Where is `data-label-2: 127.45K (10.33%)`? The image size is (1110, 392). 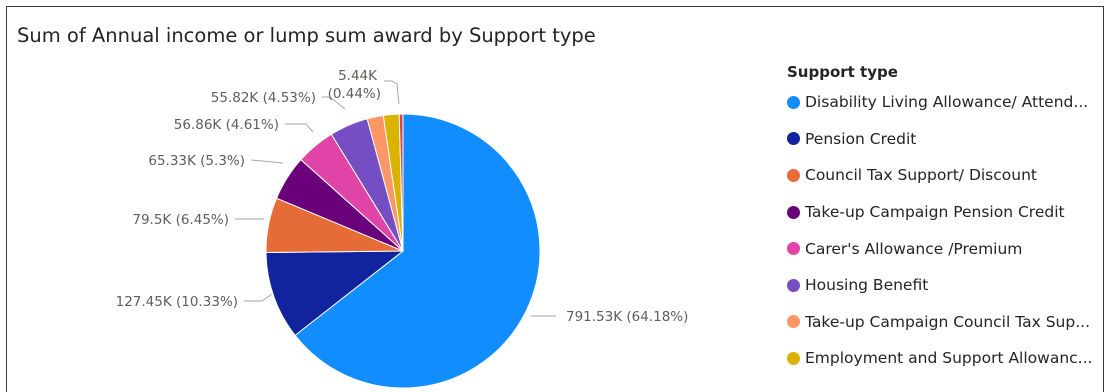 data-label-2: 127.45K (10.33%) is located at coordinates (177, 302).